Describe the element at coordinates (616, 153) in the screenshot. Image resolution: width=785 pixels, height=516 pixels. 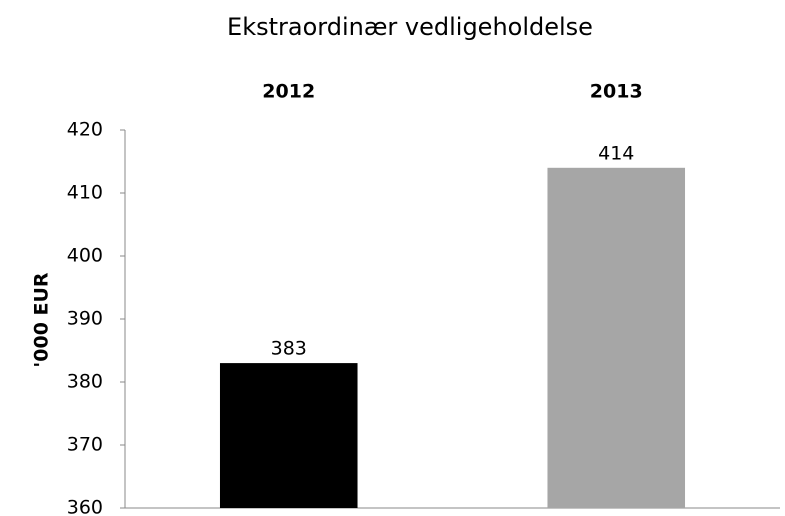
I see `value-label: 414` at that location.